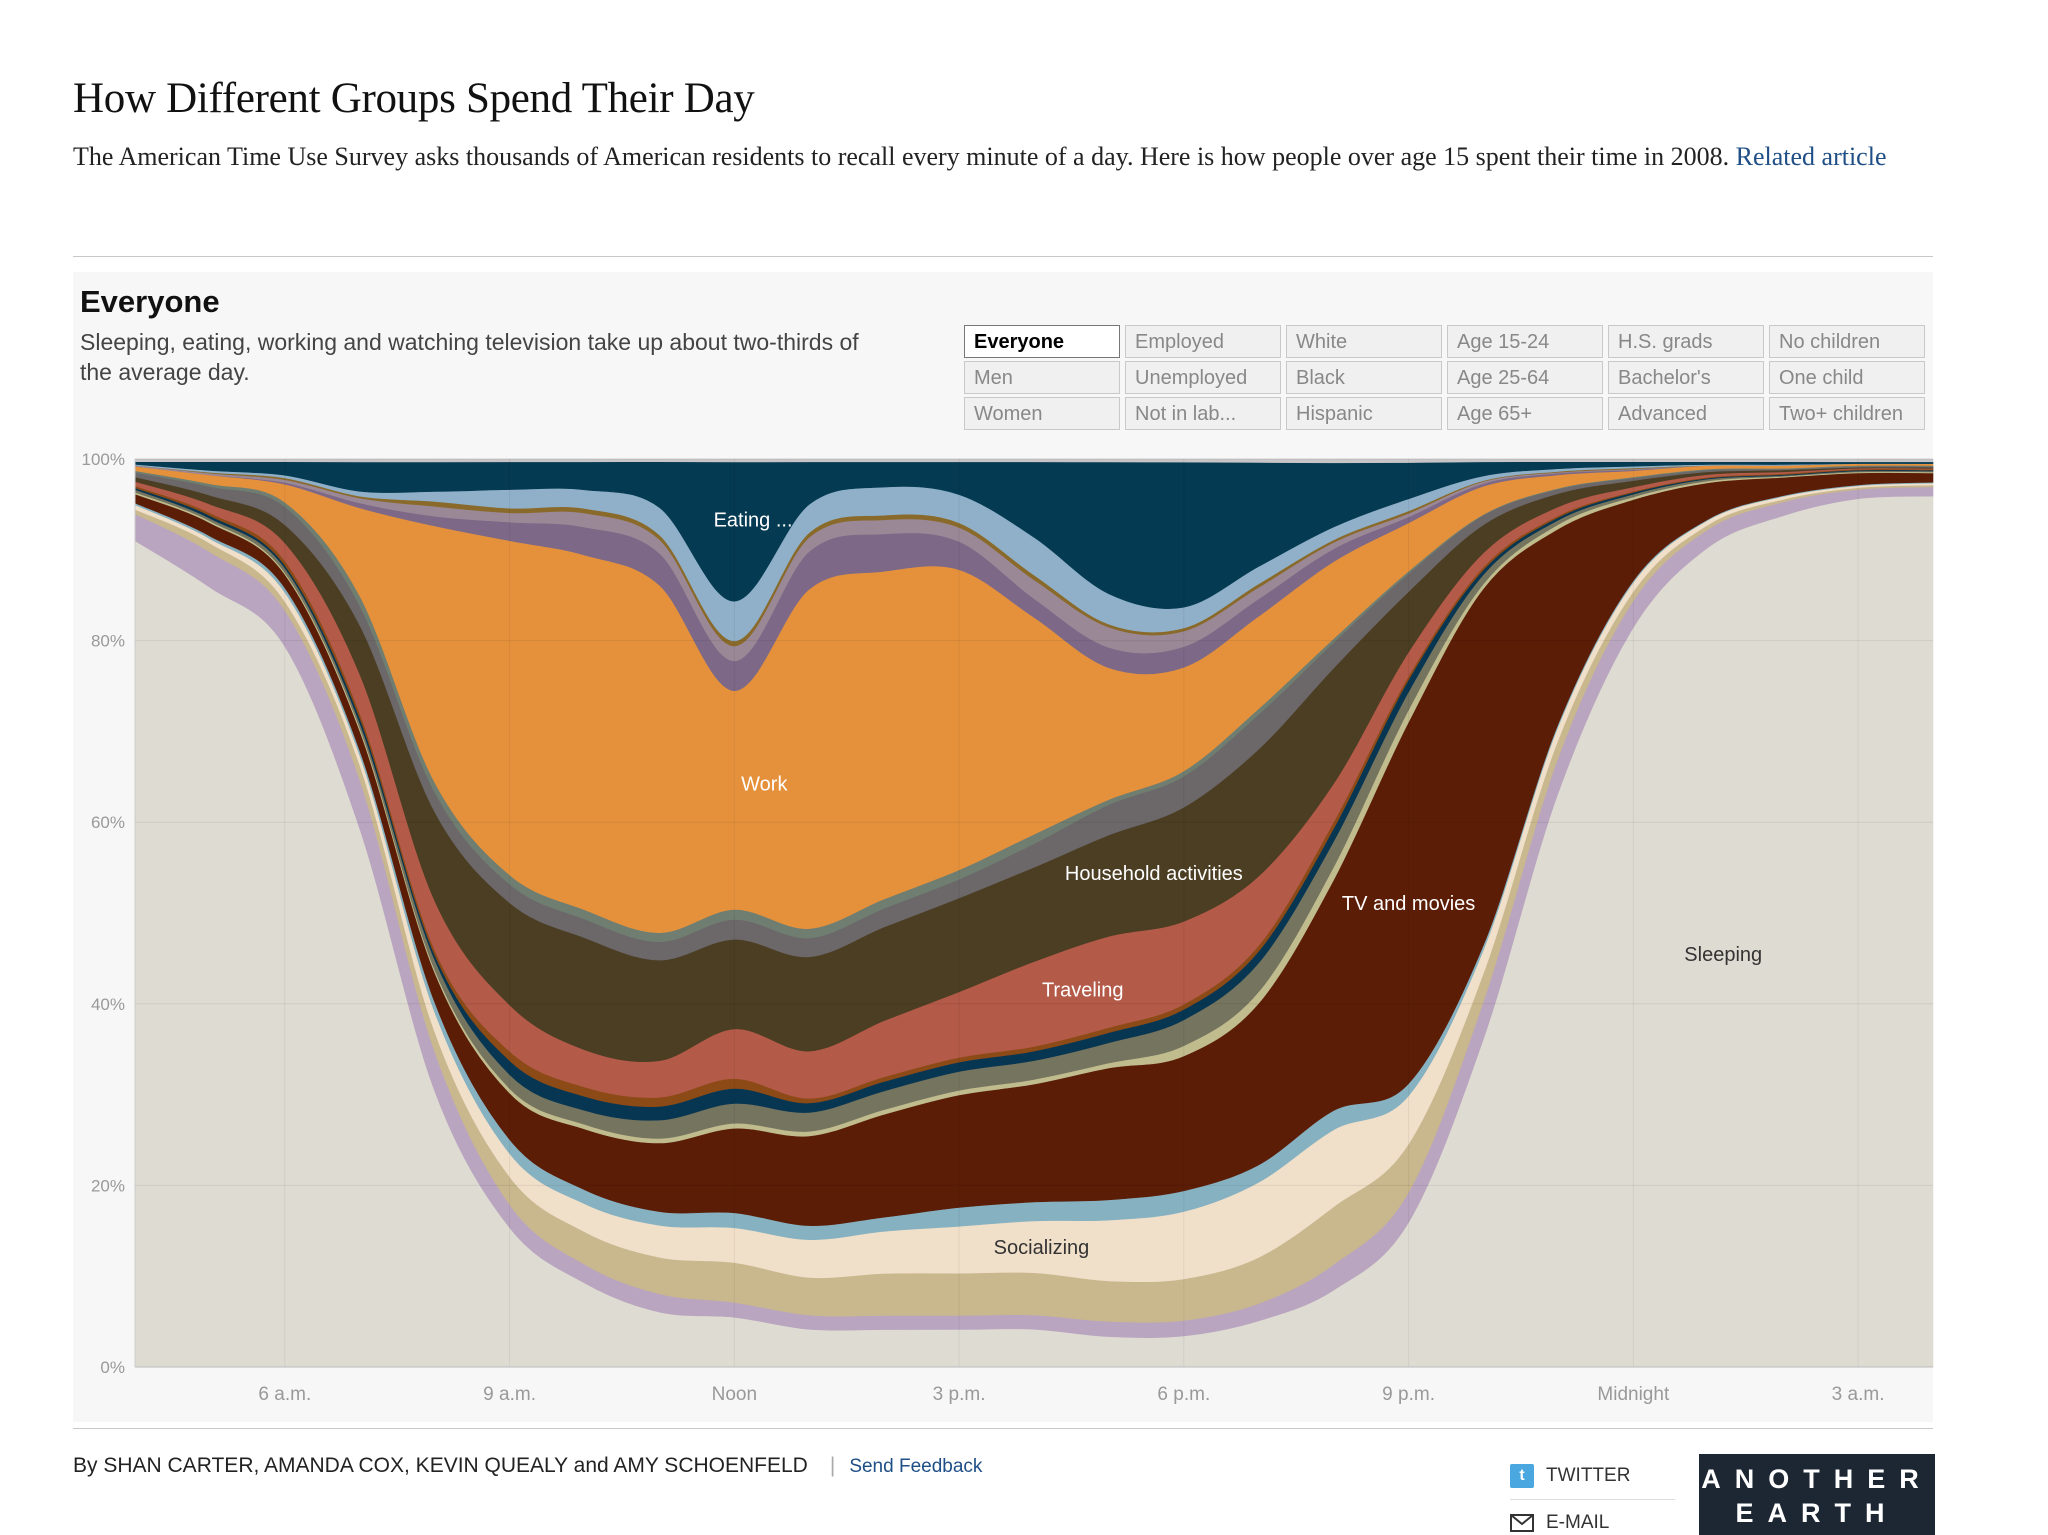 The height and width of the screenshot is (1535, 2048). What do you see at coordinates (1522, 1476) in the screenshot?
I see `twitter-icon: t` at bounding box center [1522, 1476].